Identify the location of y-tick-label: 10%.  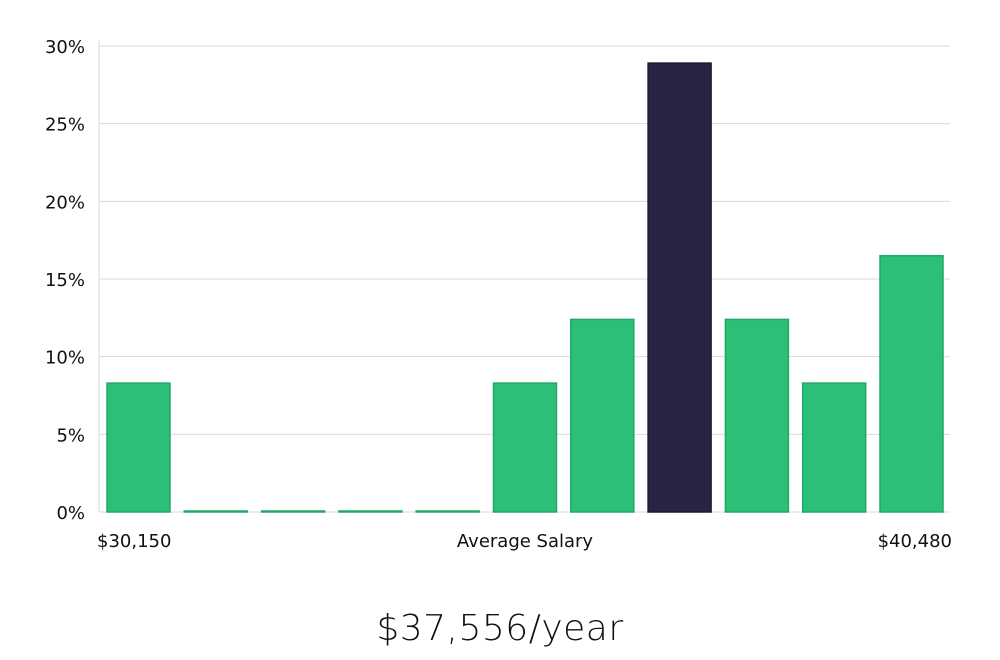
(65, 358).